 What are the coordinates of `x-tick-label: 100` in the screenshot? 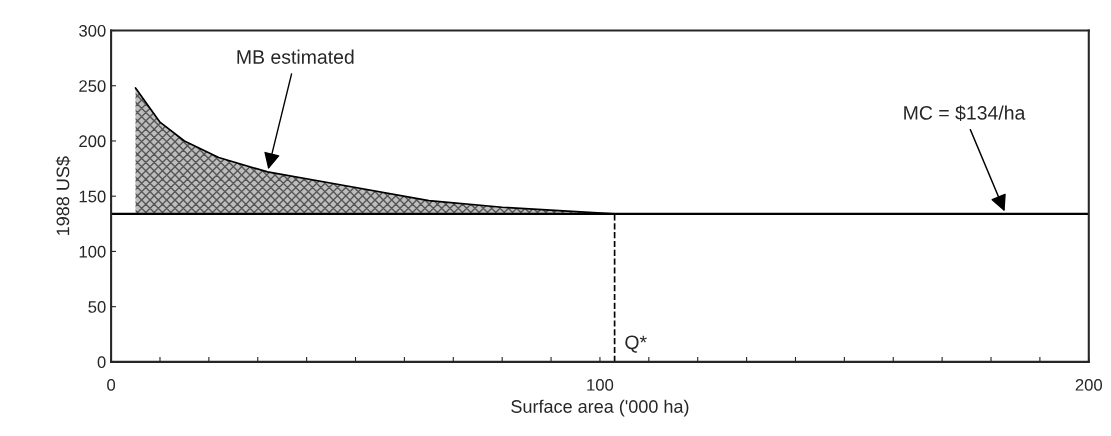 It's located at (600, 384).